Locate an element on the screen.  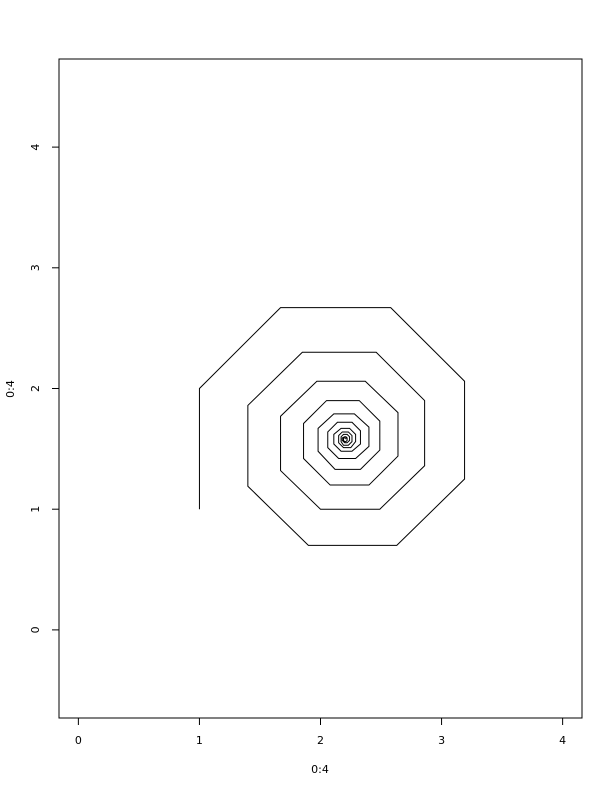
y-tick-label: 3 is located at coordinates (35, 267).